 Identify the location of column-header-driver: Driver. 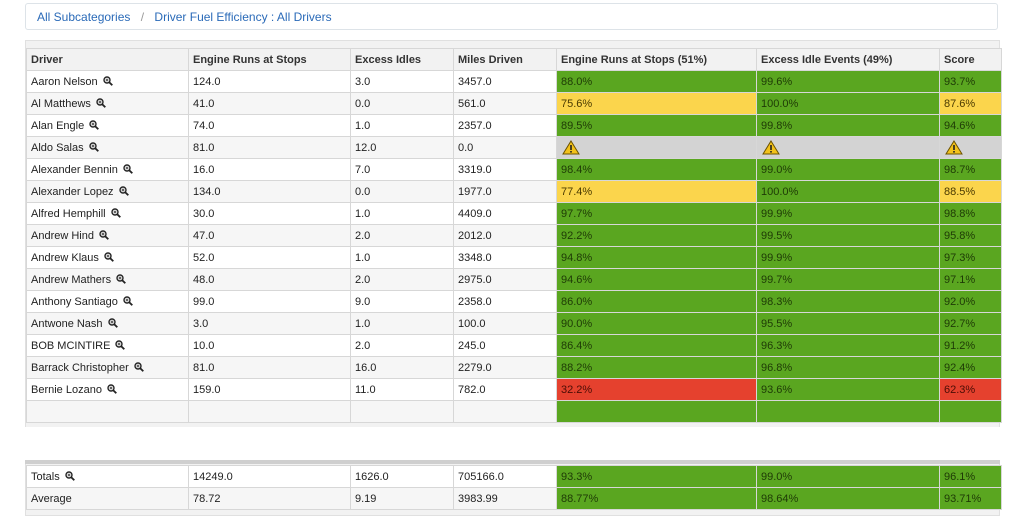
(107, 59).